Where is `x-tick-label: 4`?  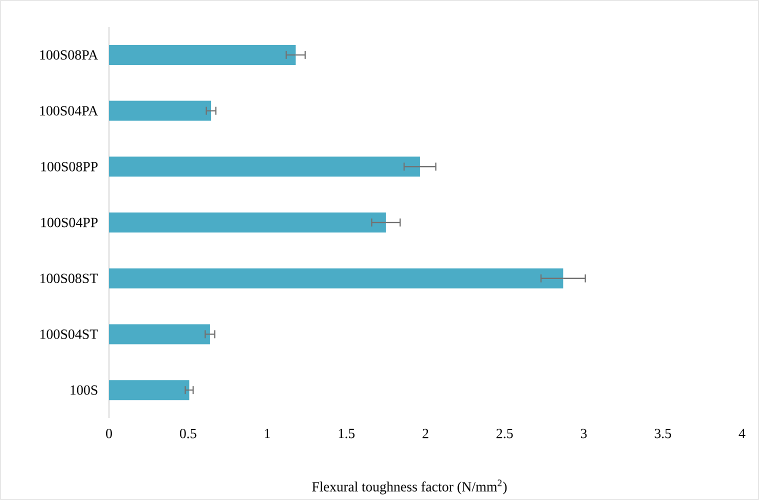 x-tick-label: 4 is located at coordinates (742, 433).